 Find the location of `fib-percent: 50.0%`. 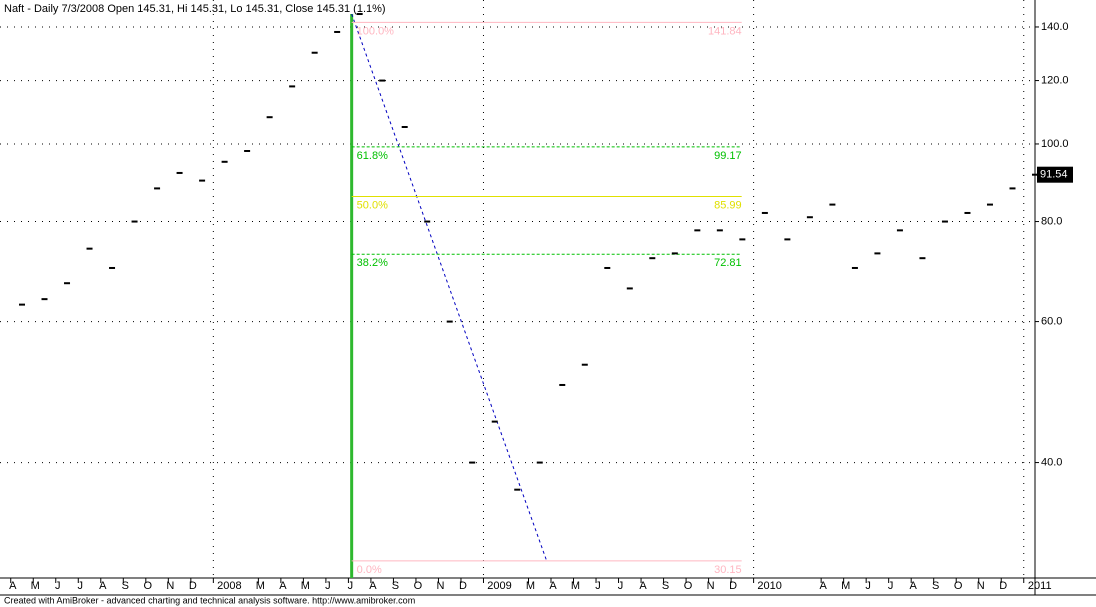

fib-percent: 50.0% is located at coordinates (372, 205).